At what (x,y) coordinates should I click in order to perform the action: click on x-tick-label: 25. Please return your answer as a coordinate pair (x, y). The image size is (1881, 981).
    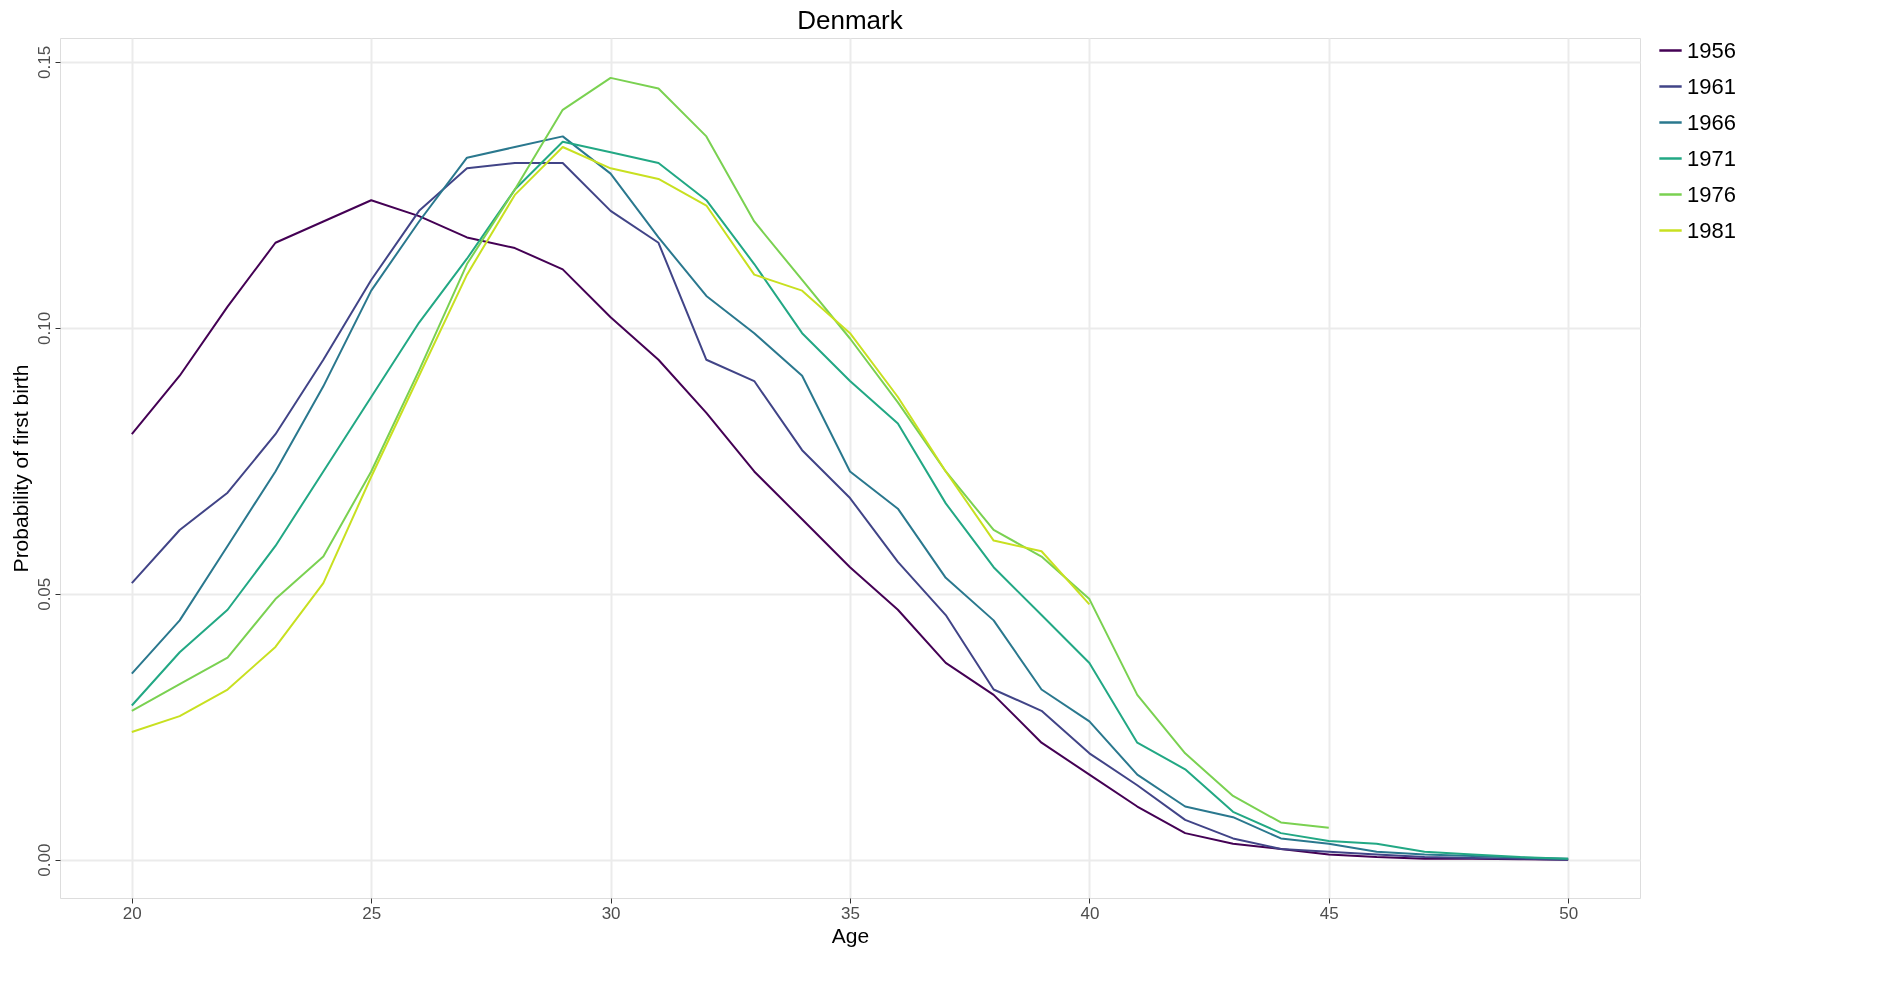
    Looking at the image, I should click on (372, 913).